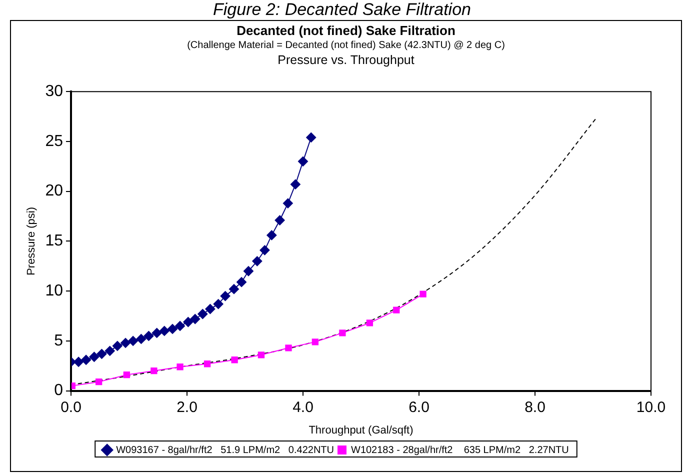 This screenshot has width=684, height=475. What do you see at coordinates (460, 450) in the screenshot?
I see `legend-label: W102183 - 28gal/hr/ft2 635 LPM/m2 2.27NTU` at bounding box center [460, 450].